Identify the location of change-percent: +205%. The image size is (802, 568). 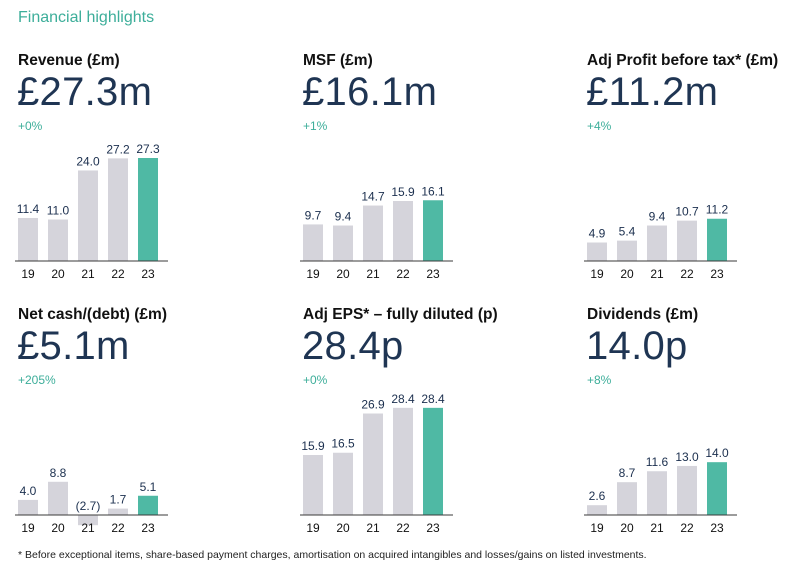
(37, 380).